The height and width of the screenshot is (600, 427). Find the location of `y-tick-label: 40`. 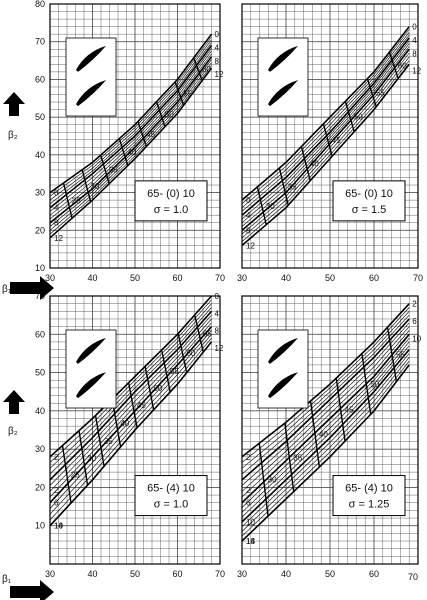

y-tick-label: 40 is located at coordinates (40, 411).